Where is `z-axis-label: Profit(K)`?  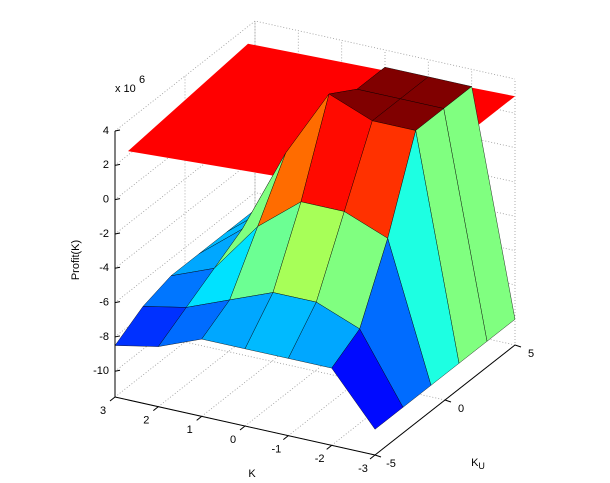 z-axis-label: Profit(K) is located at coordinates (76, 260).